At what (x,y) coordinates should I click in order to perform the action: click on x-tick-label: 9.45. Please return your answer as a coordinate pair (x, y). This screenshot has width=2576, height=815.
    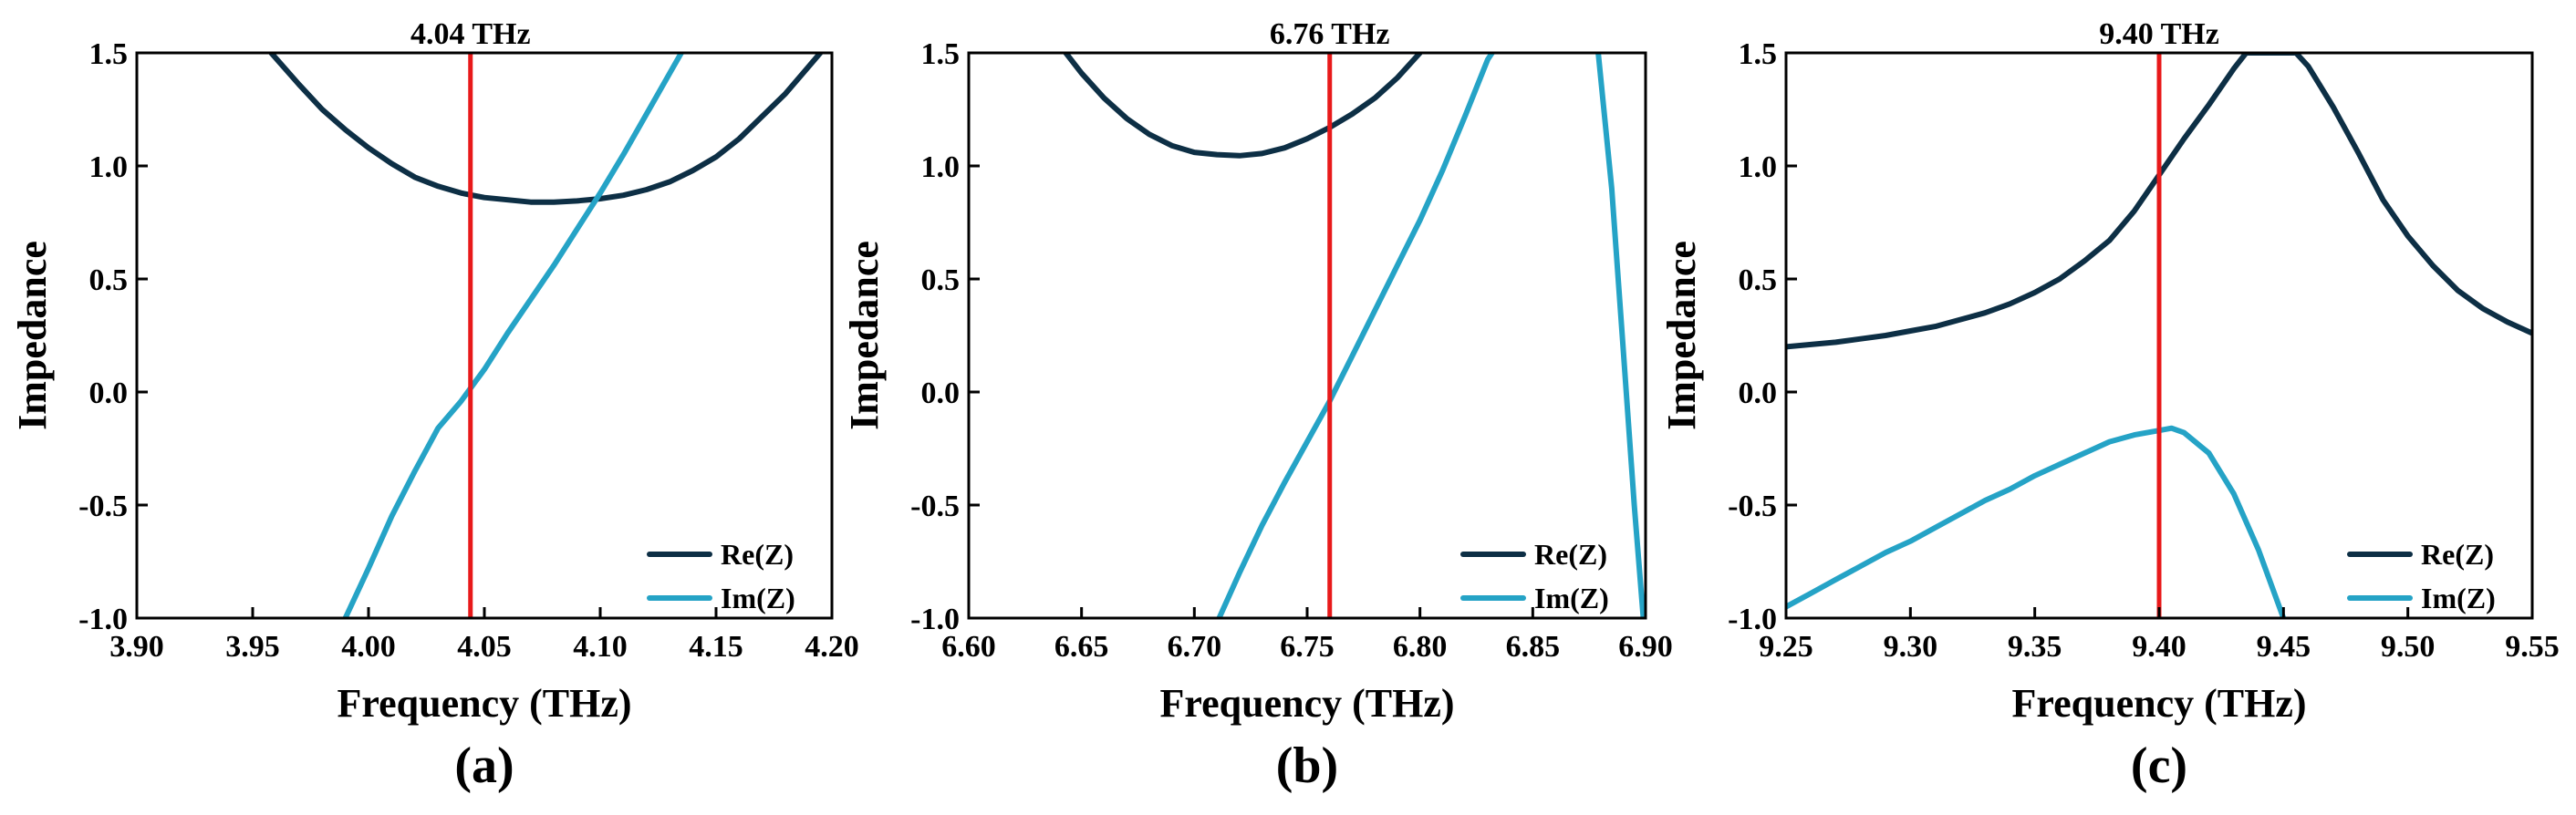
    Looking at the image, I should click on (2284, 647).